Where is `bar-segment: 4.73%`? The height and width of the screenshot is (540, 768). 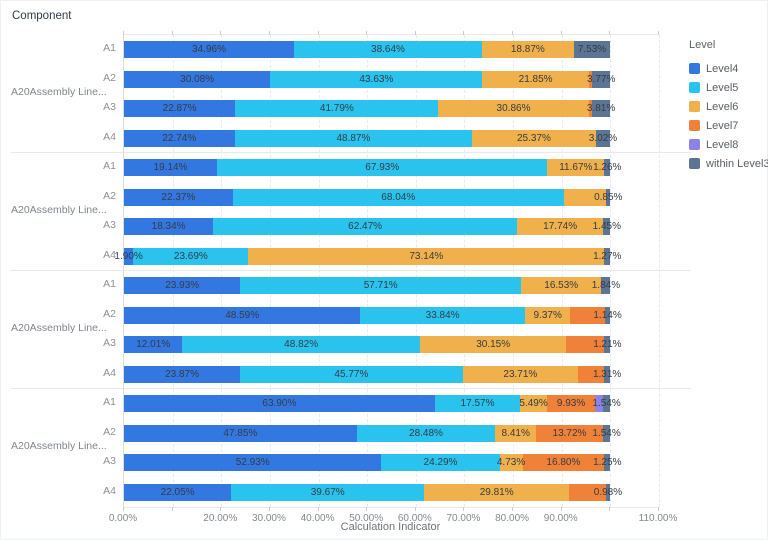 bar-segment: 4.73% is located at coordinates (511, 463).